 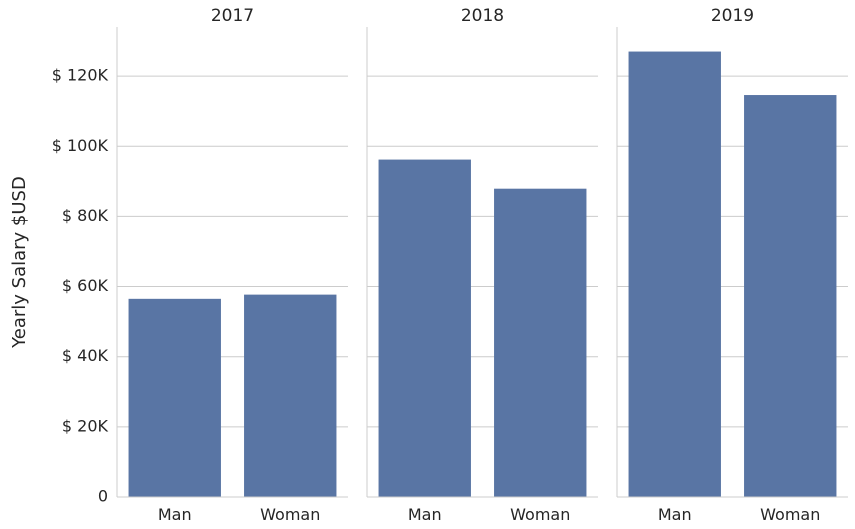 I want to click on y-tick-label: $ 40K, so click(x=85, y=355).